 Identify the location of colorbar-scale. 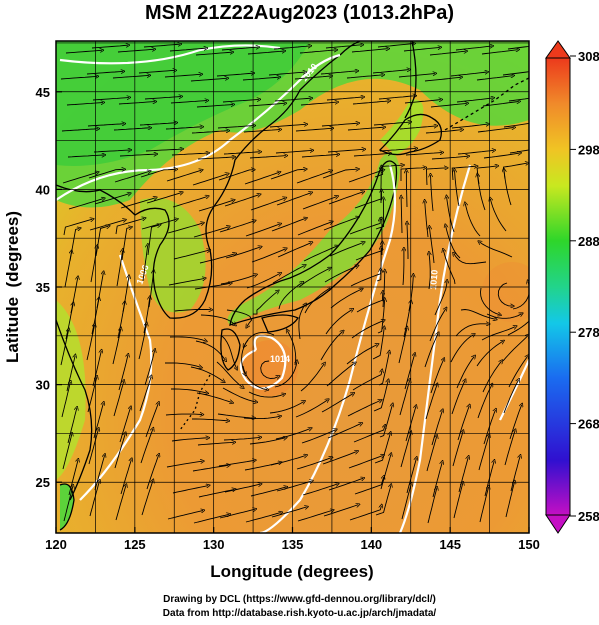
(558, 286).